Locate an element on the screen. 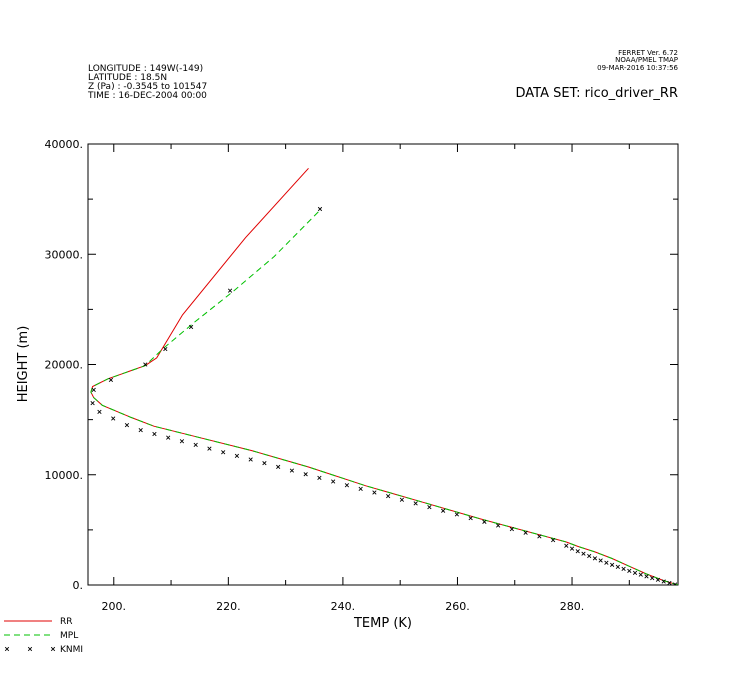  header-z-range: Z (Pa) : -0.3545 to 101547 is located at coordinates (147, 87).